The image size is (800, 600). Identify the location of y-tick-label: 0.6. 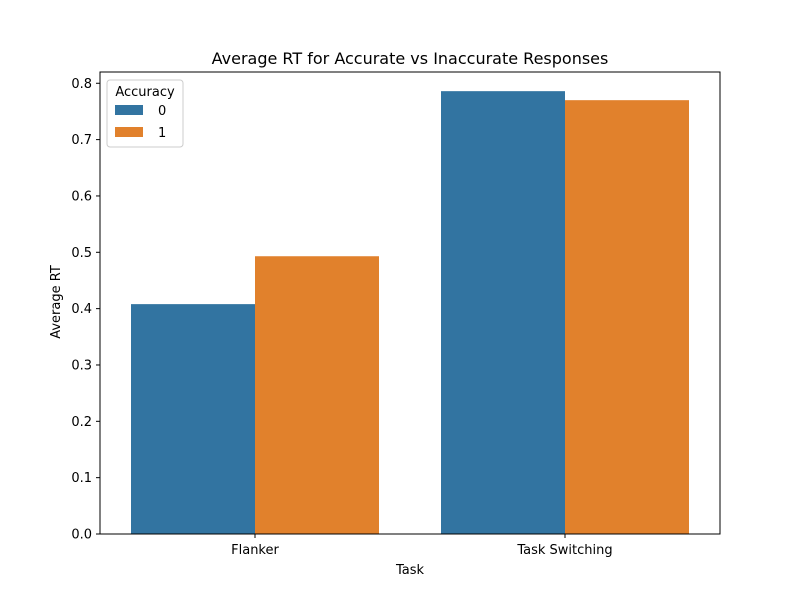
(81, 196).